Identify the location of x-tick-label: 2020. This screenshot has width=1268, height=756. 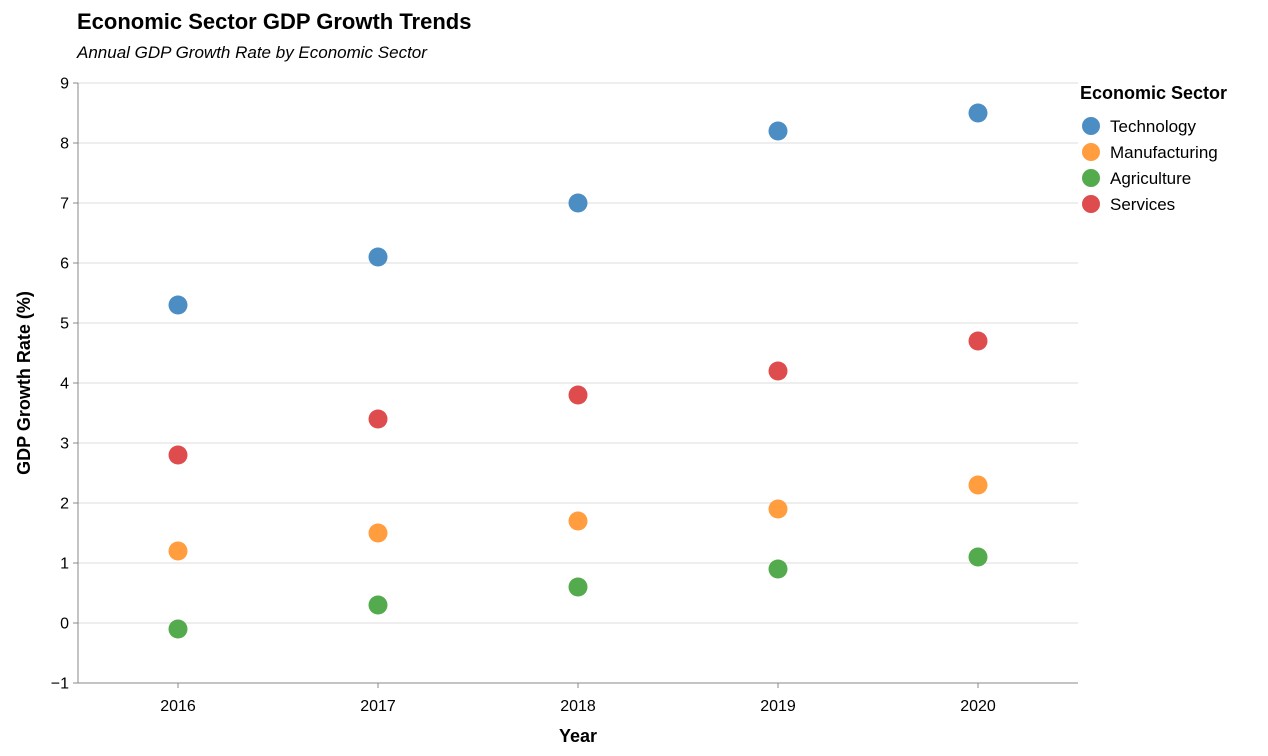
(978, 706).